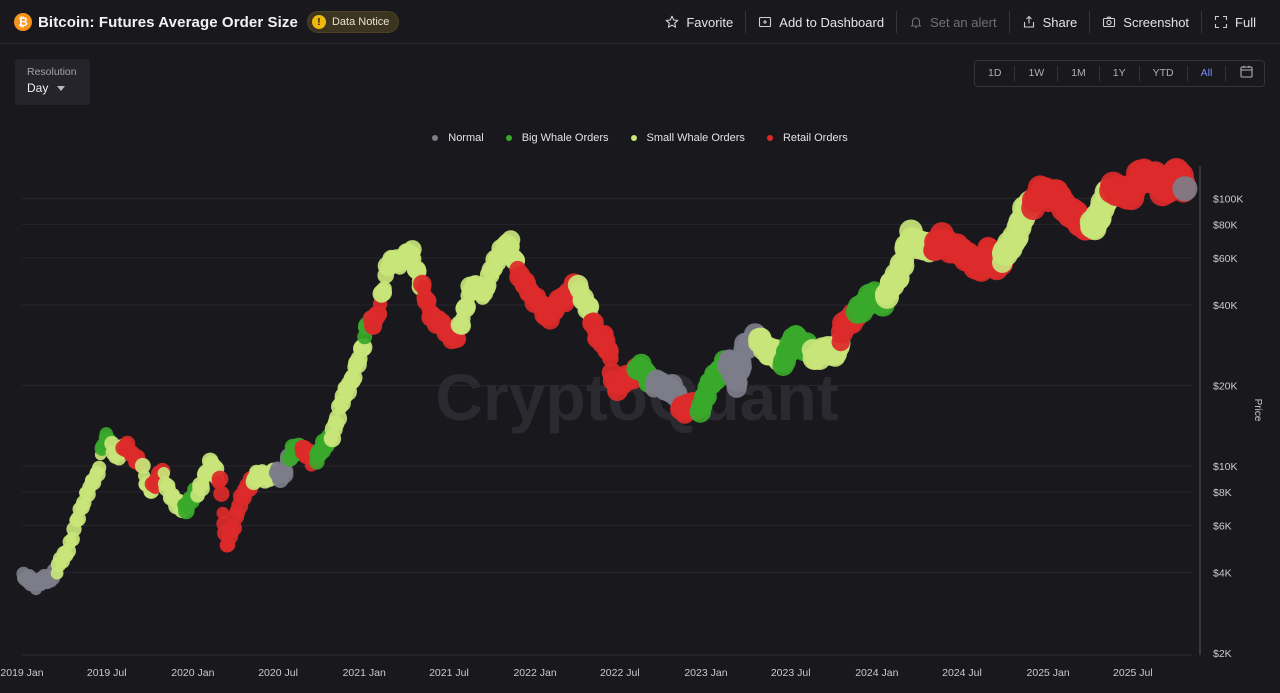 This screenshot has height=693, width=1280. I want to click on resolution-select: Resolution Day, so click(52, 82).